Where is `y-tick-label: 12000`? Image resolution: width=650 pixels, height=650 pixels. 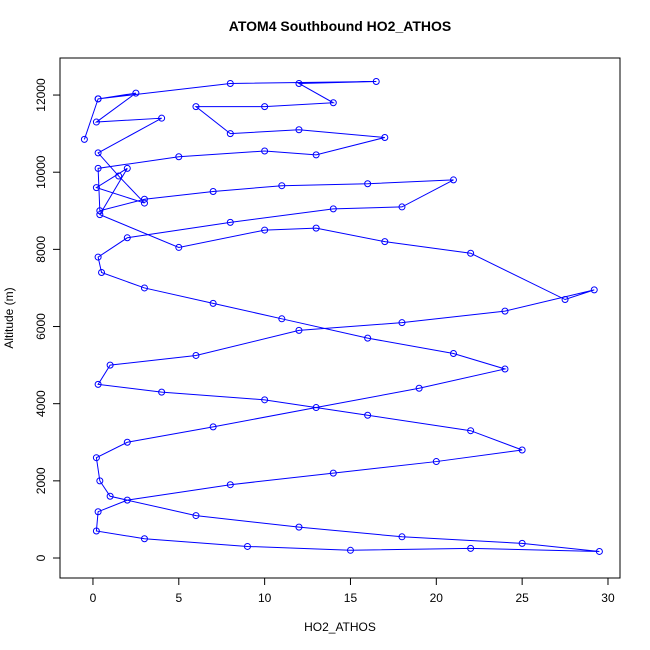 y-tick-label: 12000 is located at coordinates (41, 95).